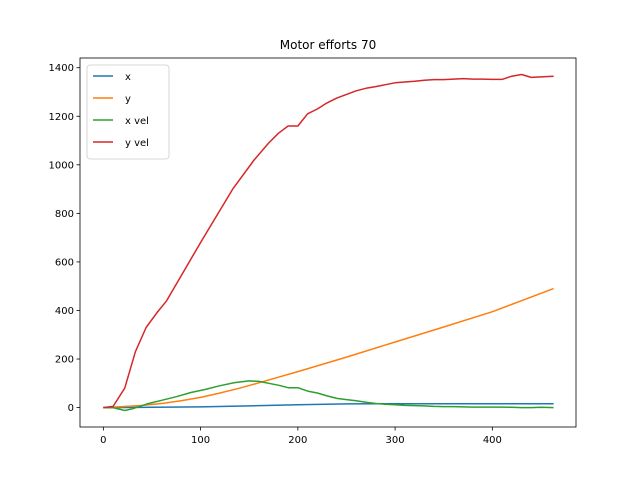 The width and height of the screenshot is (640, 480). I want to click on legend-label: y, so click(128, 99).